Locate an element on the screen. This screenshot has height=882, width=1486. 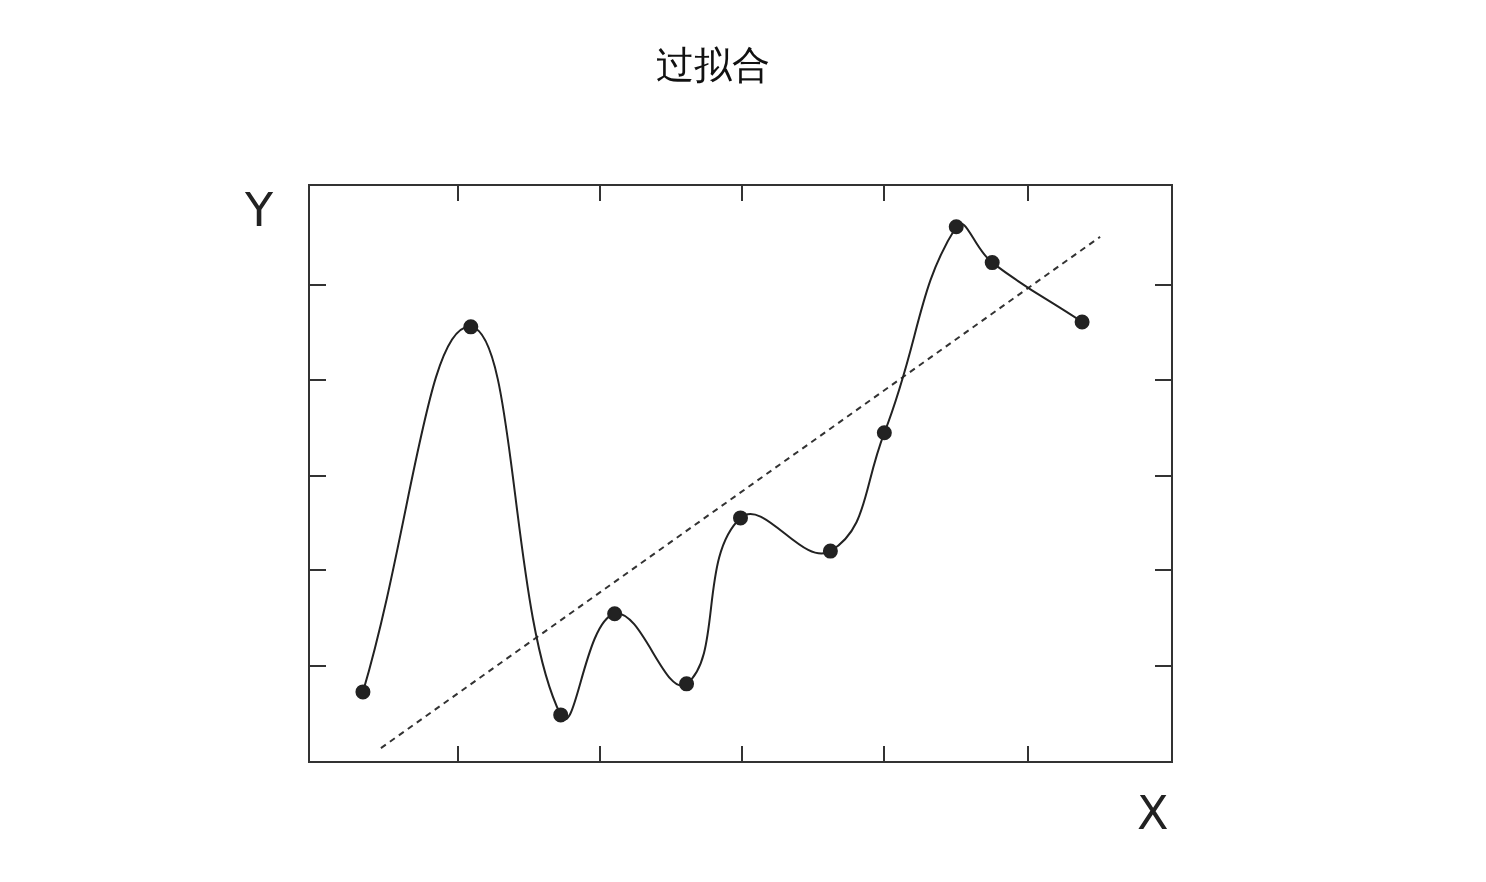
x-axis-title: X is located at coordinates (1153, 813).